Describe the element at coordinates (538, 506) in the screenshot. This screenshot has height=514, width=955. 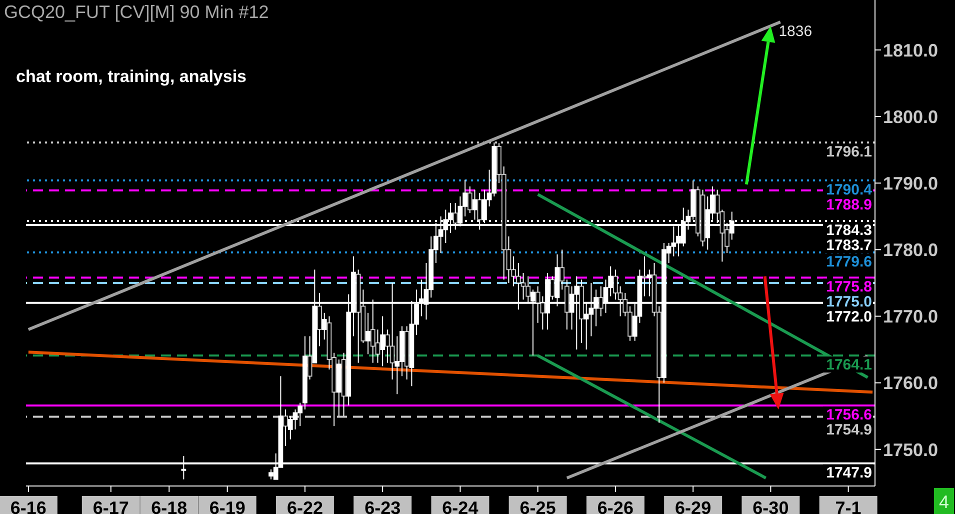
I see `x-tick-label: 6-25` at that location.